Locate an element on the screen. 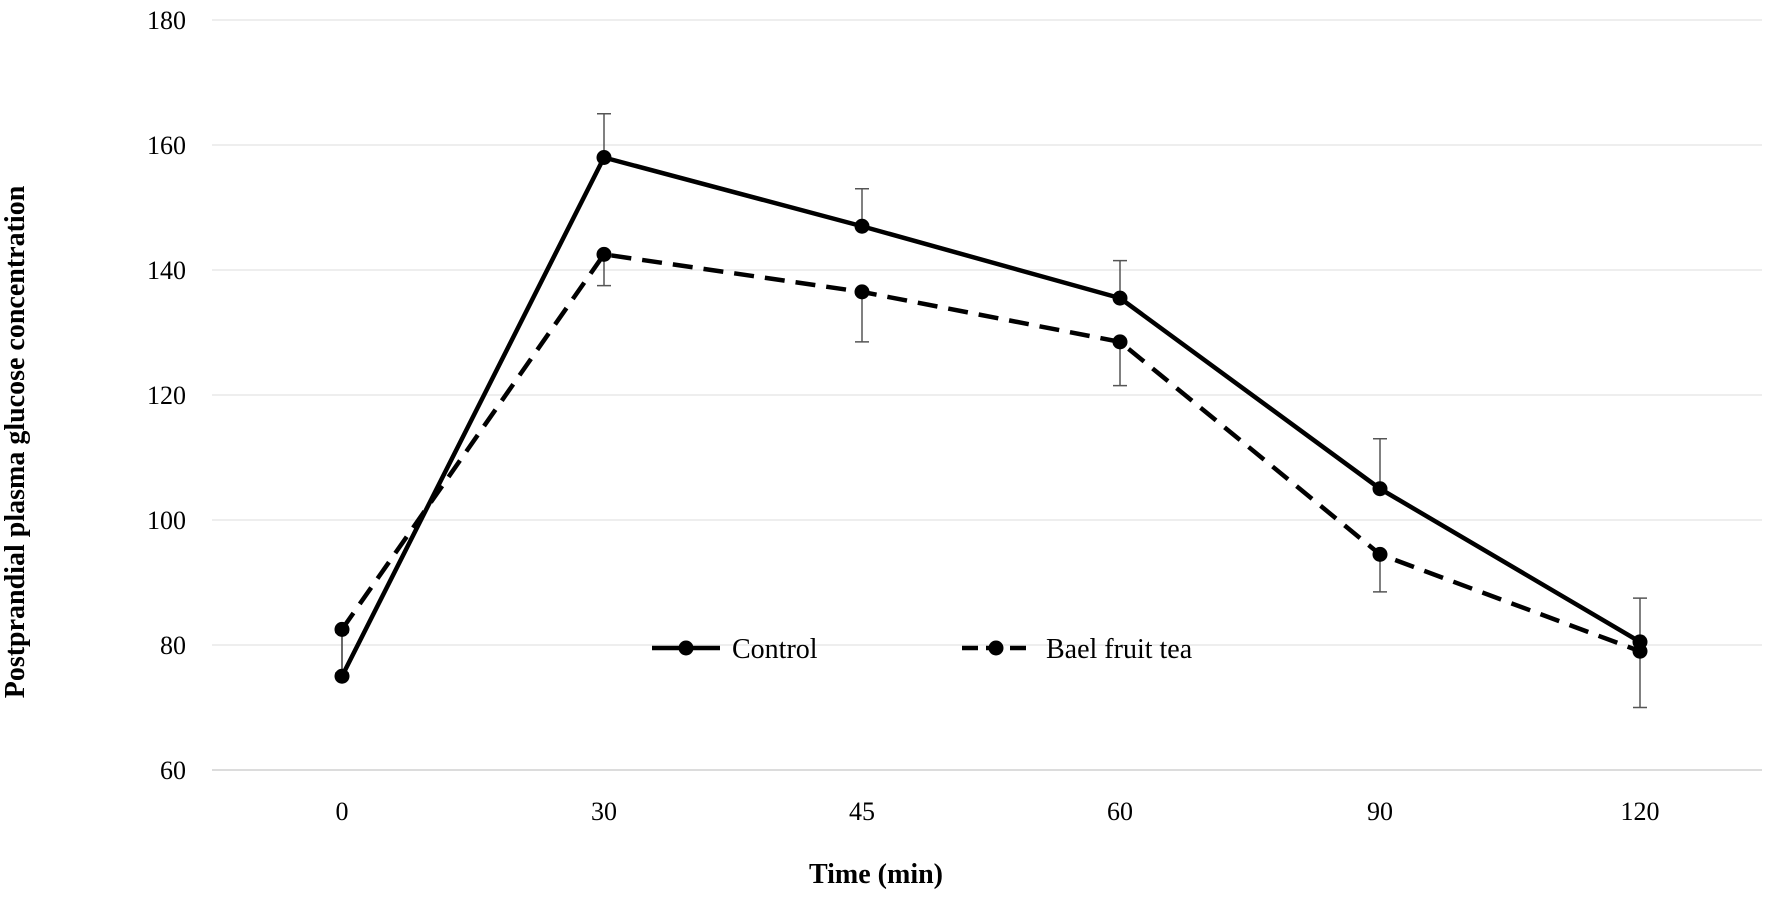 The height and width of the screenshot is (898, 1772). x-tick-label: 120 is located at coordinates (1640, 811).